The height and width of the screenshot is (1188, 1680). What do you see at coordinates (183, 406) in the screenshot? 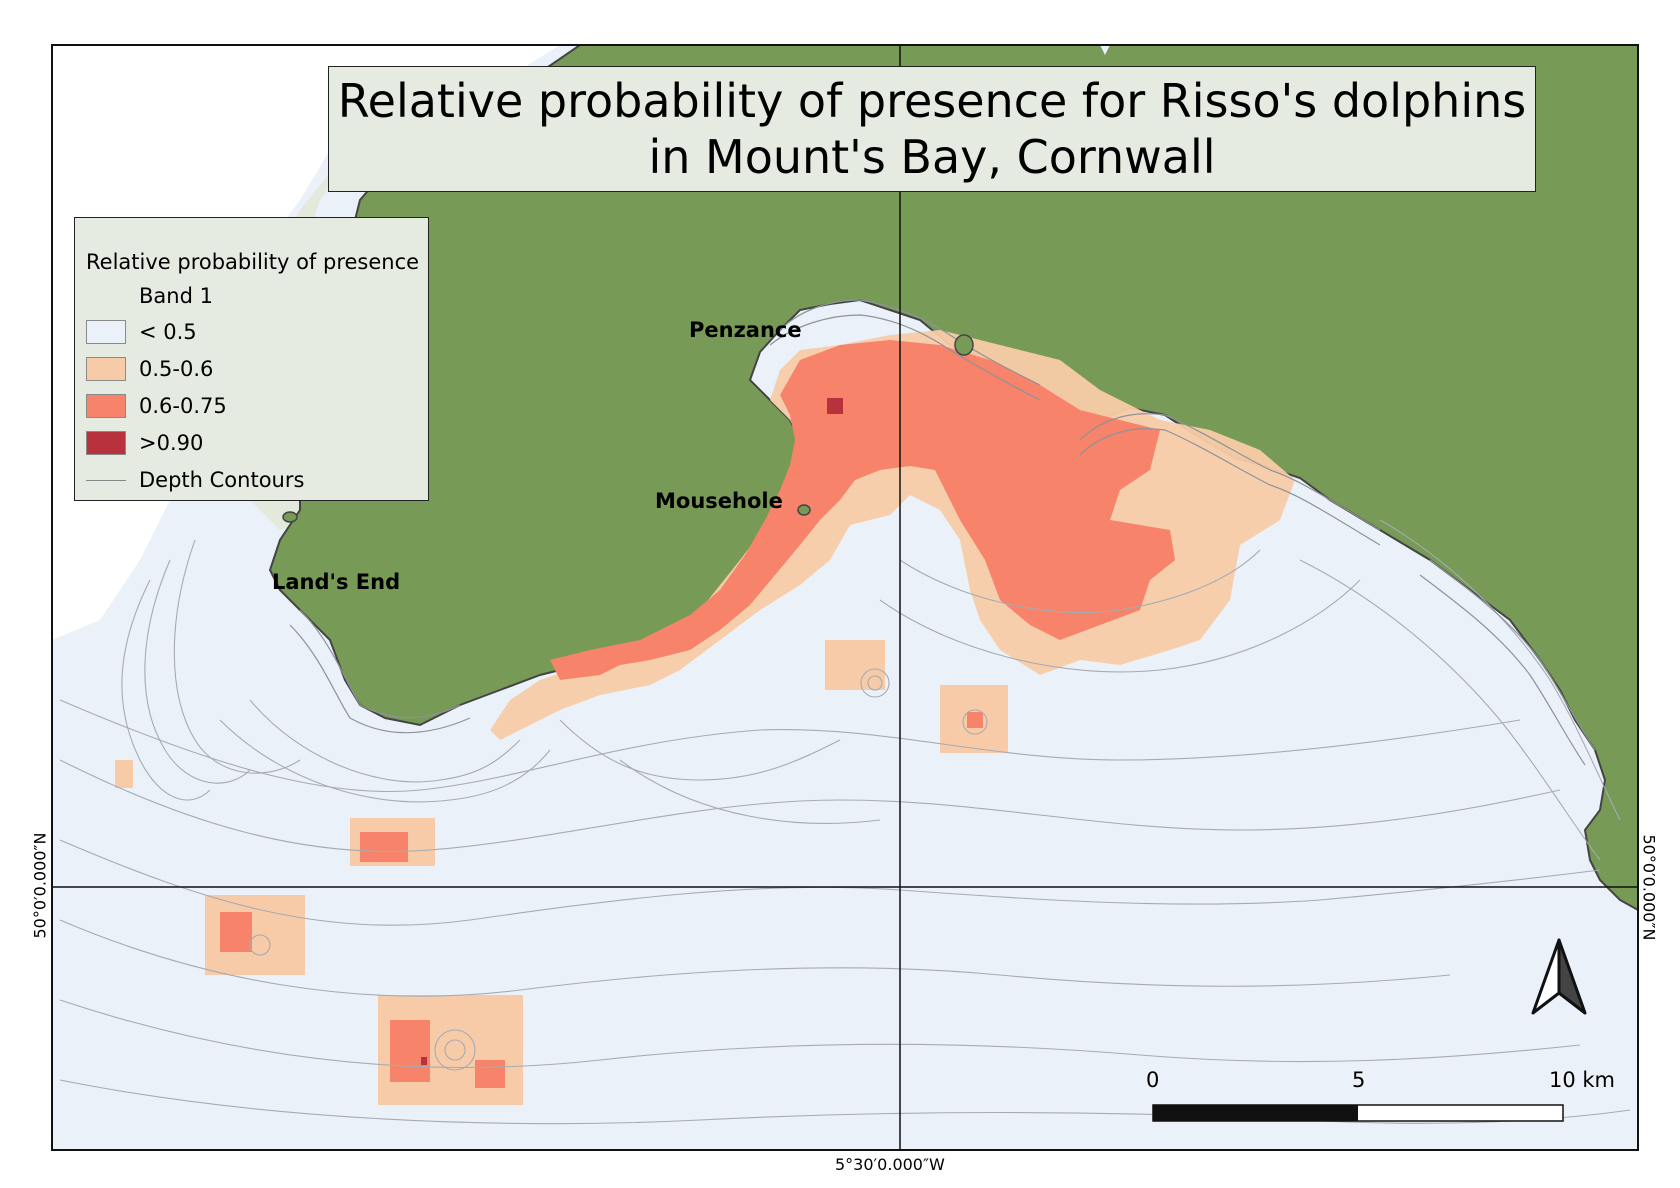
I see `legend-label: 0.6-0.75` at bounding box center [183, 406].